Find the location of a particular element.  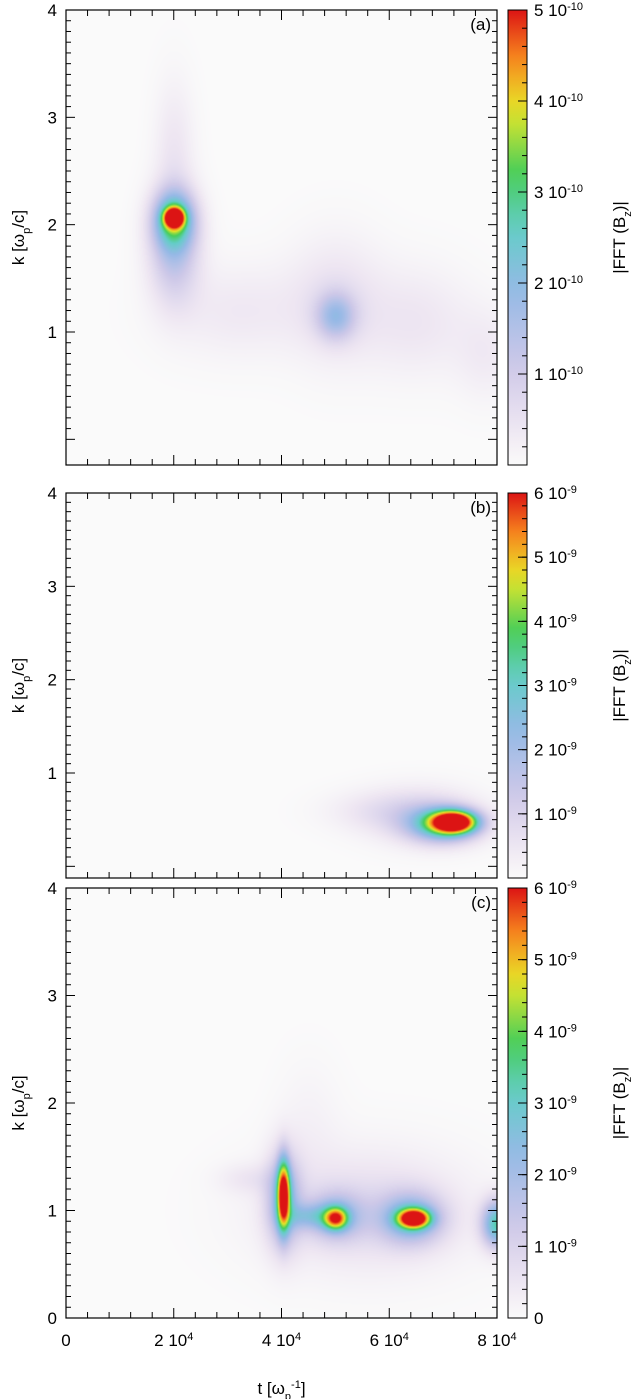

x-tick-label: 6 104 is located at coordinates (389, 1340).